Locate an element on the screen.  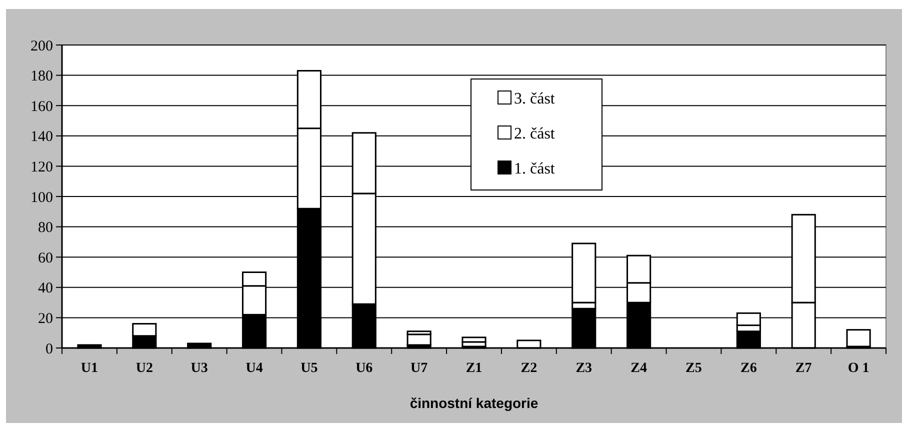
x-tick-label: Z7 is located at coordinates (803, 368).